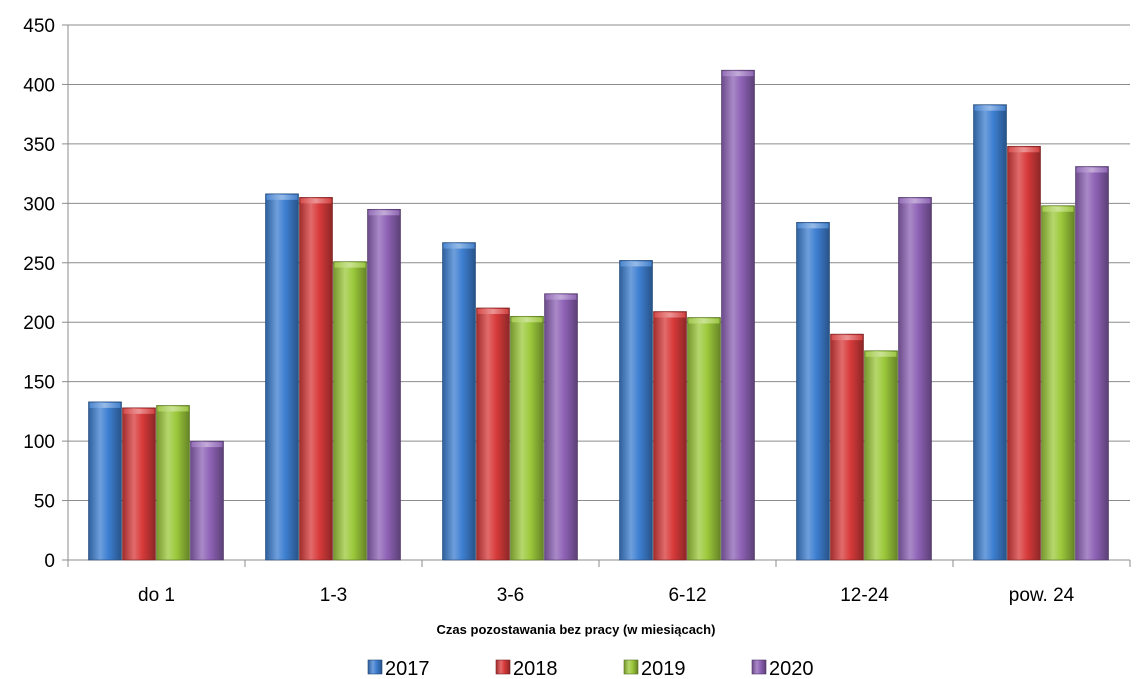  Describe the element at coordinates (44, 502) in the screenshot. I see `y-tick-label: 50` at that location.